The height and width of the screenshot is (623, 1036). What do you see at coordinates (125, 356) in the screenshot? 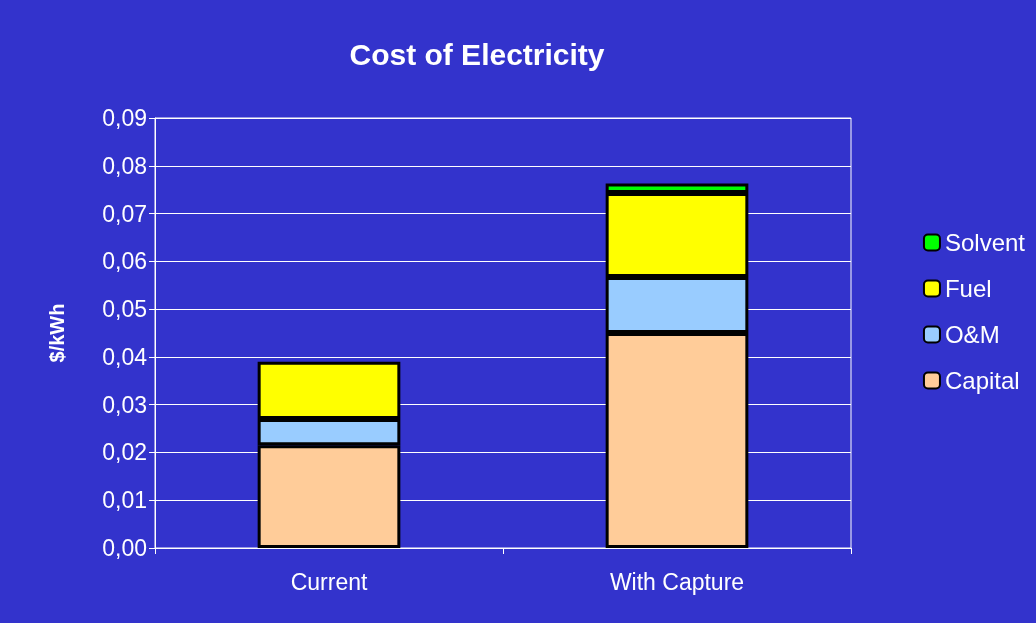
I see `y-tick-label: 0,04` at bounding box center [125, 356].